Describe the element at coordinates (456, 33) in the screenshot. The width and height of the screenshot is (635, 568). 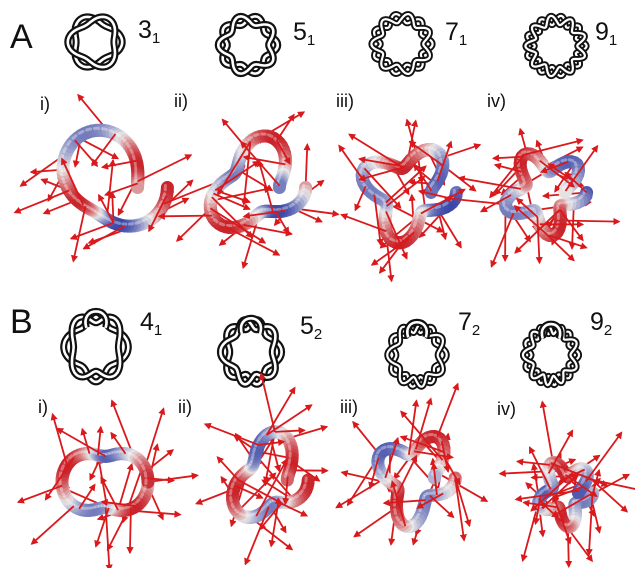
I see `knot-label-7-1: 71` at that location.